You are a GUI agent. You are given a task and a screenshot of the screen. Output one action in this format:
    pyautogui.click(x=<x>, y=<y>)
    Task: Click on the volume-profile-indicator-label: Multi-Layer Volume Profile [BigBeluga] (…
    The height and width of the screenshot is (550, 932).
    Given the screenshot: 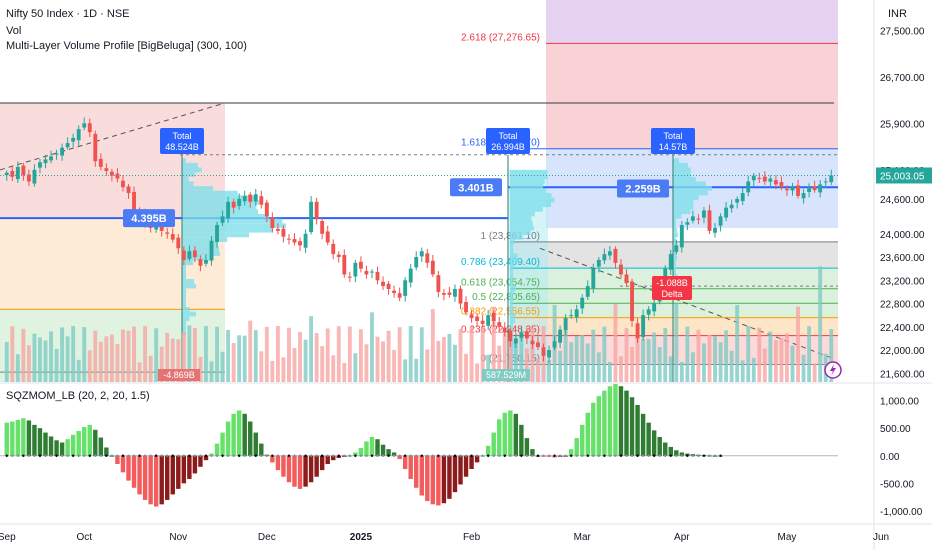 What is the action you would take?
    pyautogui.click(x=126, y=46)
    